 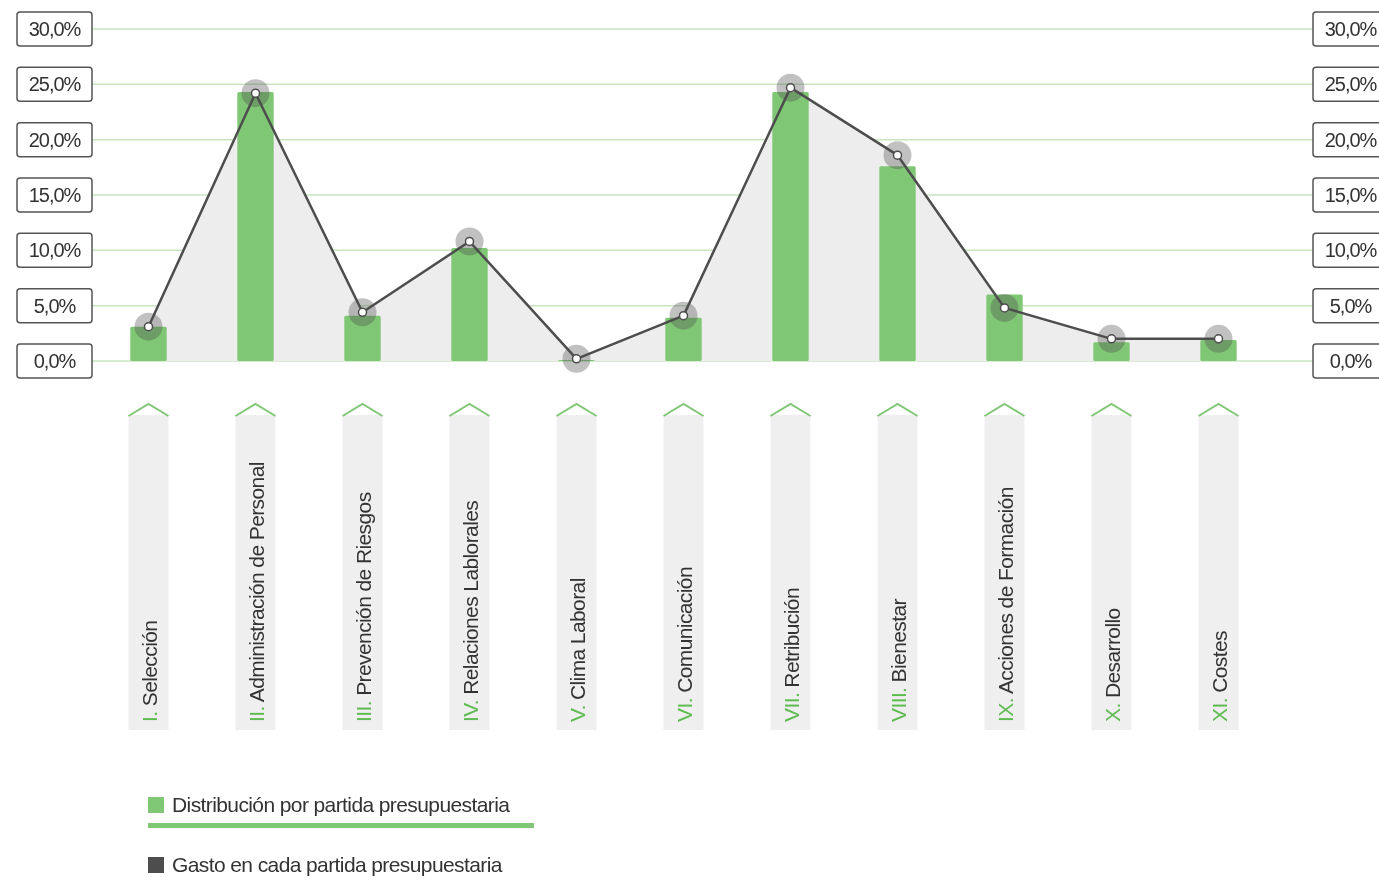 I want to click on y2-tick-label: 10,0%, so click(x=1351, y=250).